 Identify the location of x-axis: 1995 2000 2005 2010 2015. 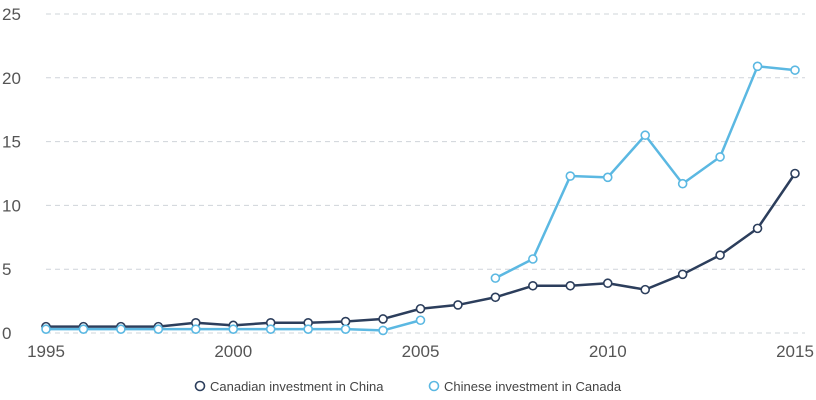
(420, 351).